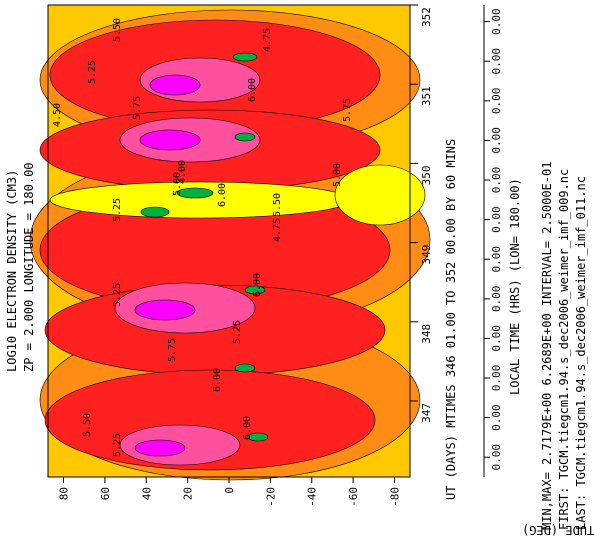  Describe the element at coordinates (105, 493) in the screenshot. I see `lat-tick-label: 60` at that location.